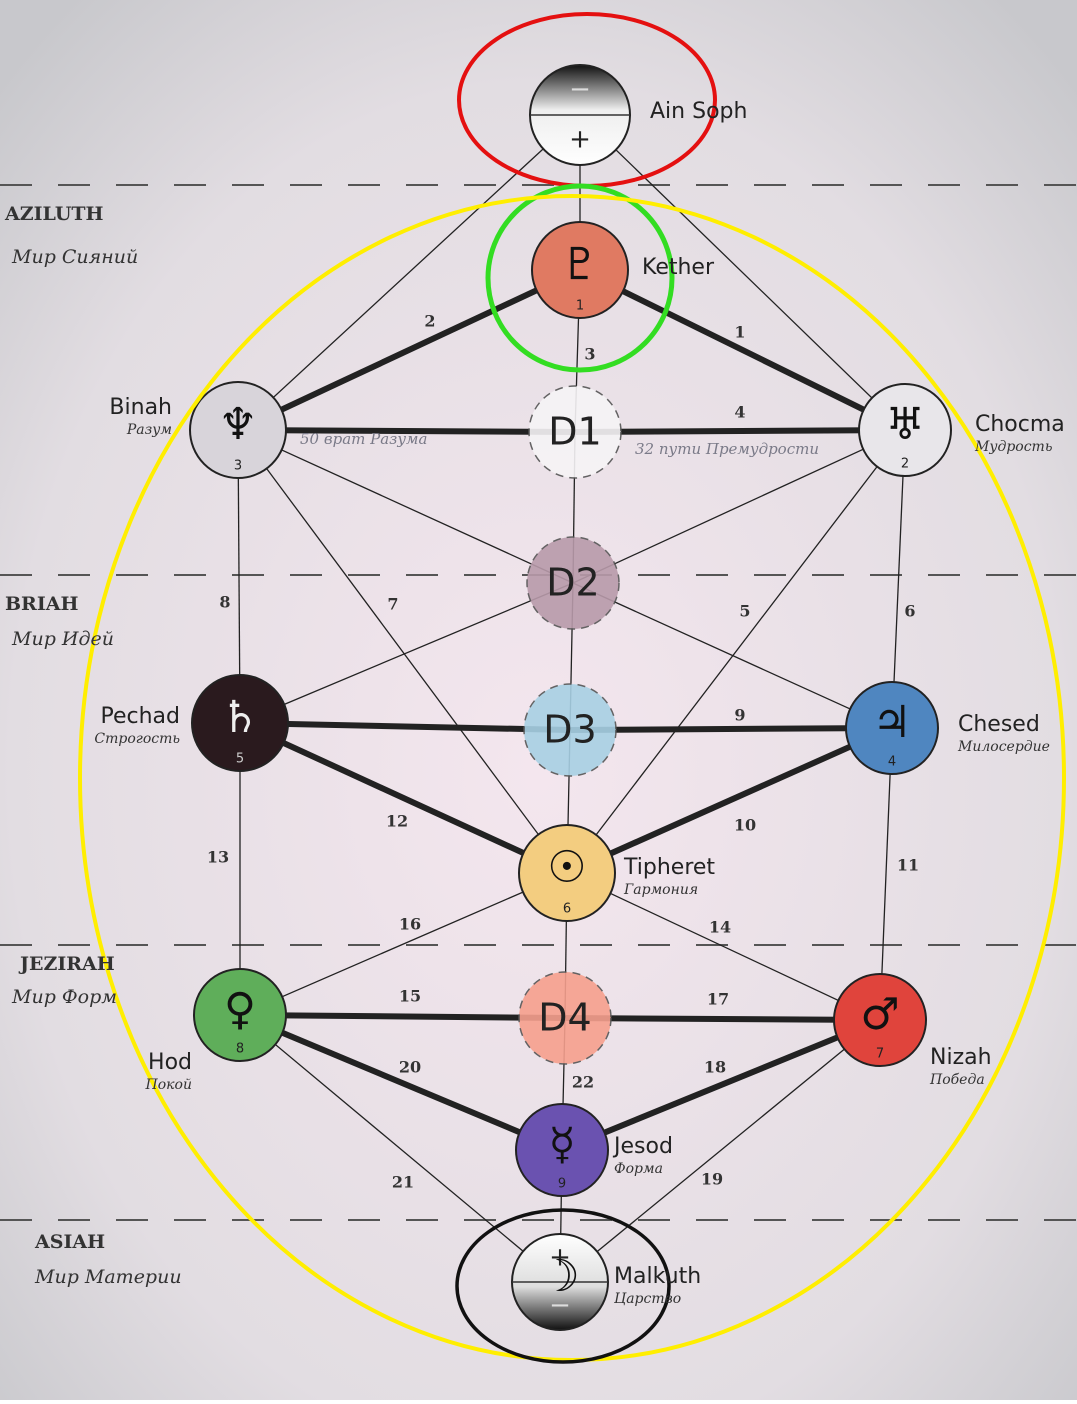 This screenshot has width=1077, height=1404. Describe the element at coordinates (739, 715) in the screenshot. I see `path-number: 9` at that location.